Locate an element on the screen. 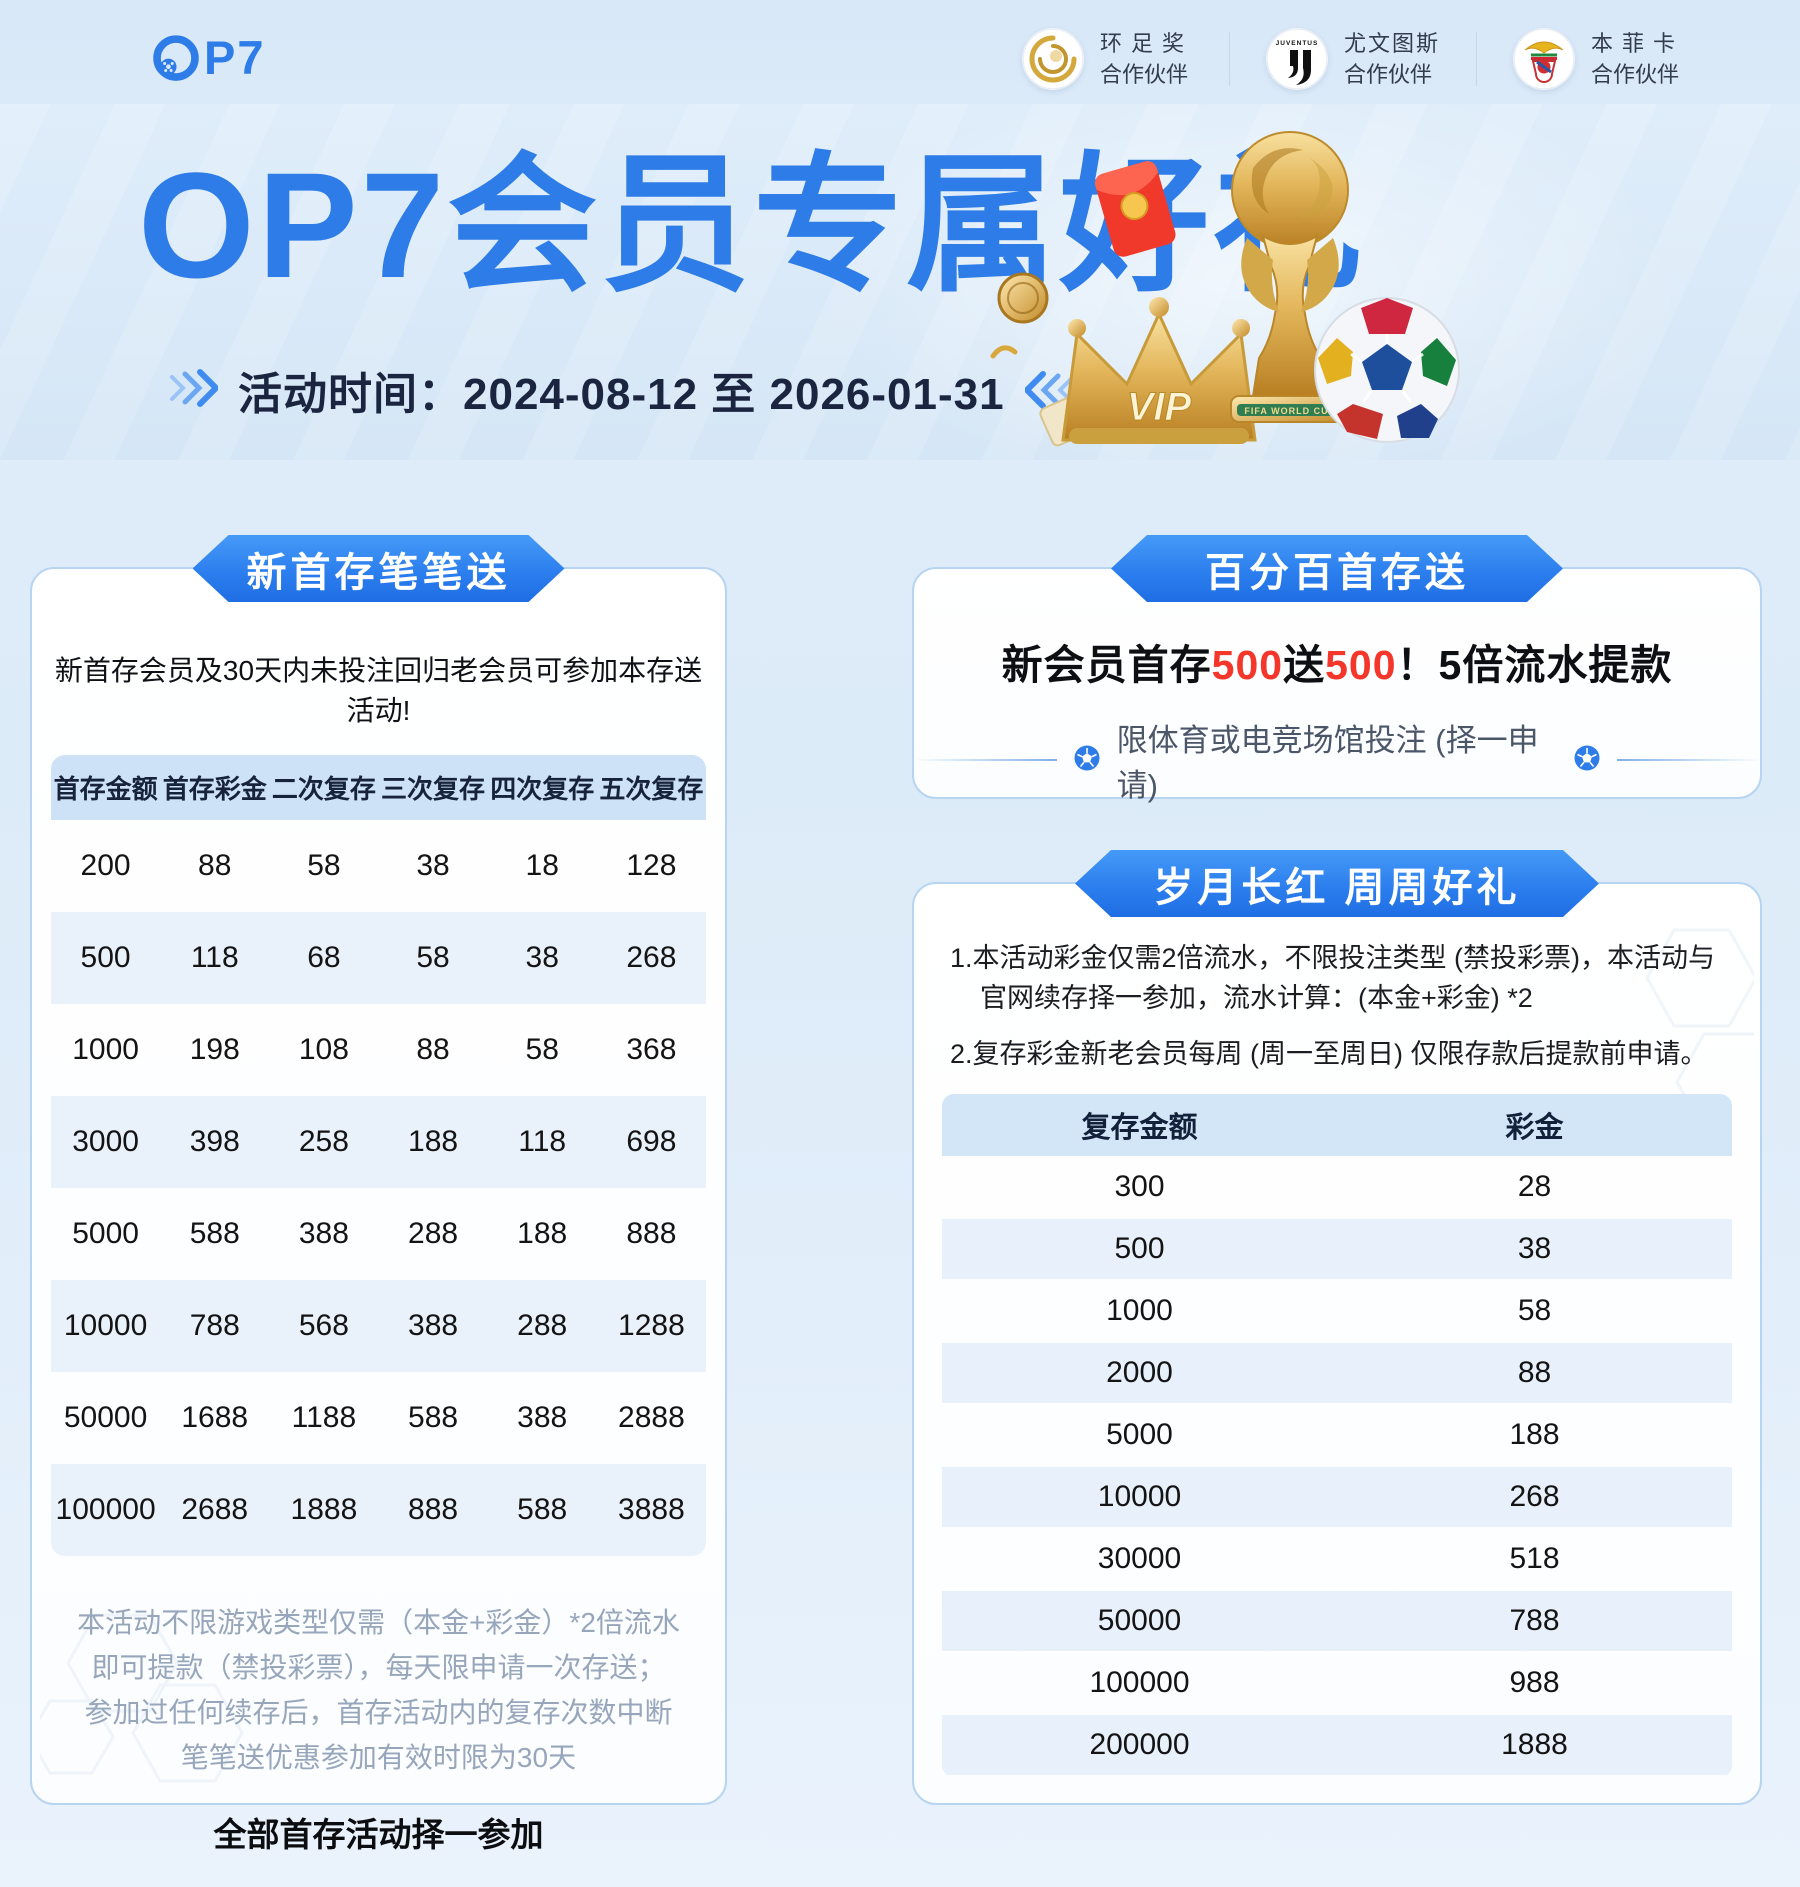 The width and height of the screenshot is (1800, 1887). svg-text: VIP is located at coordinates (1159, 407).